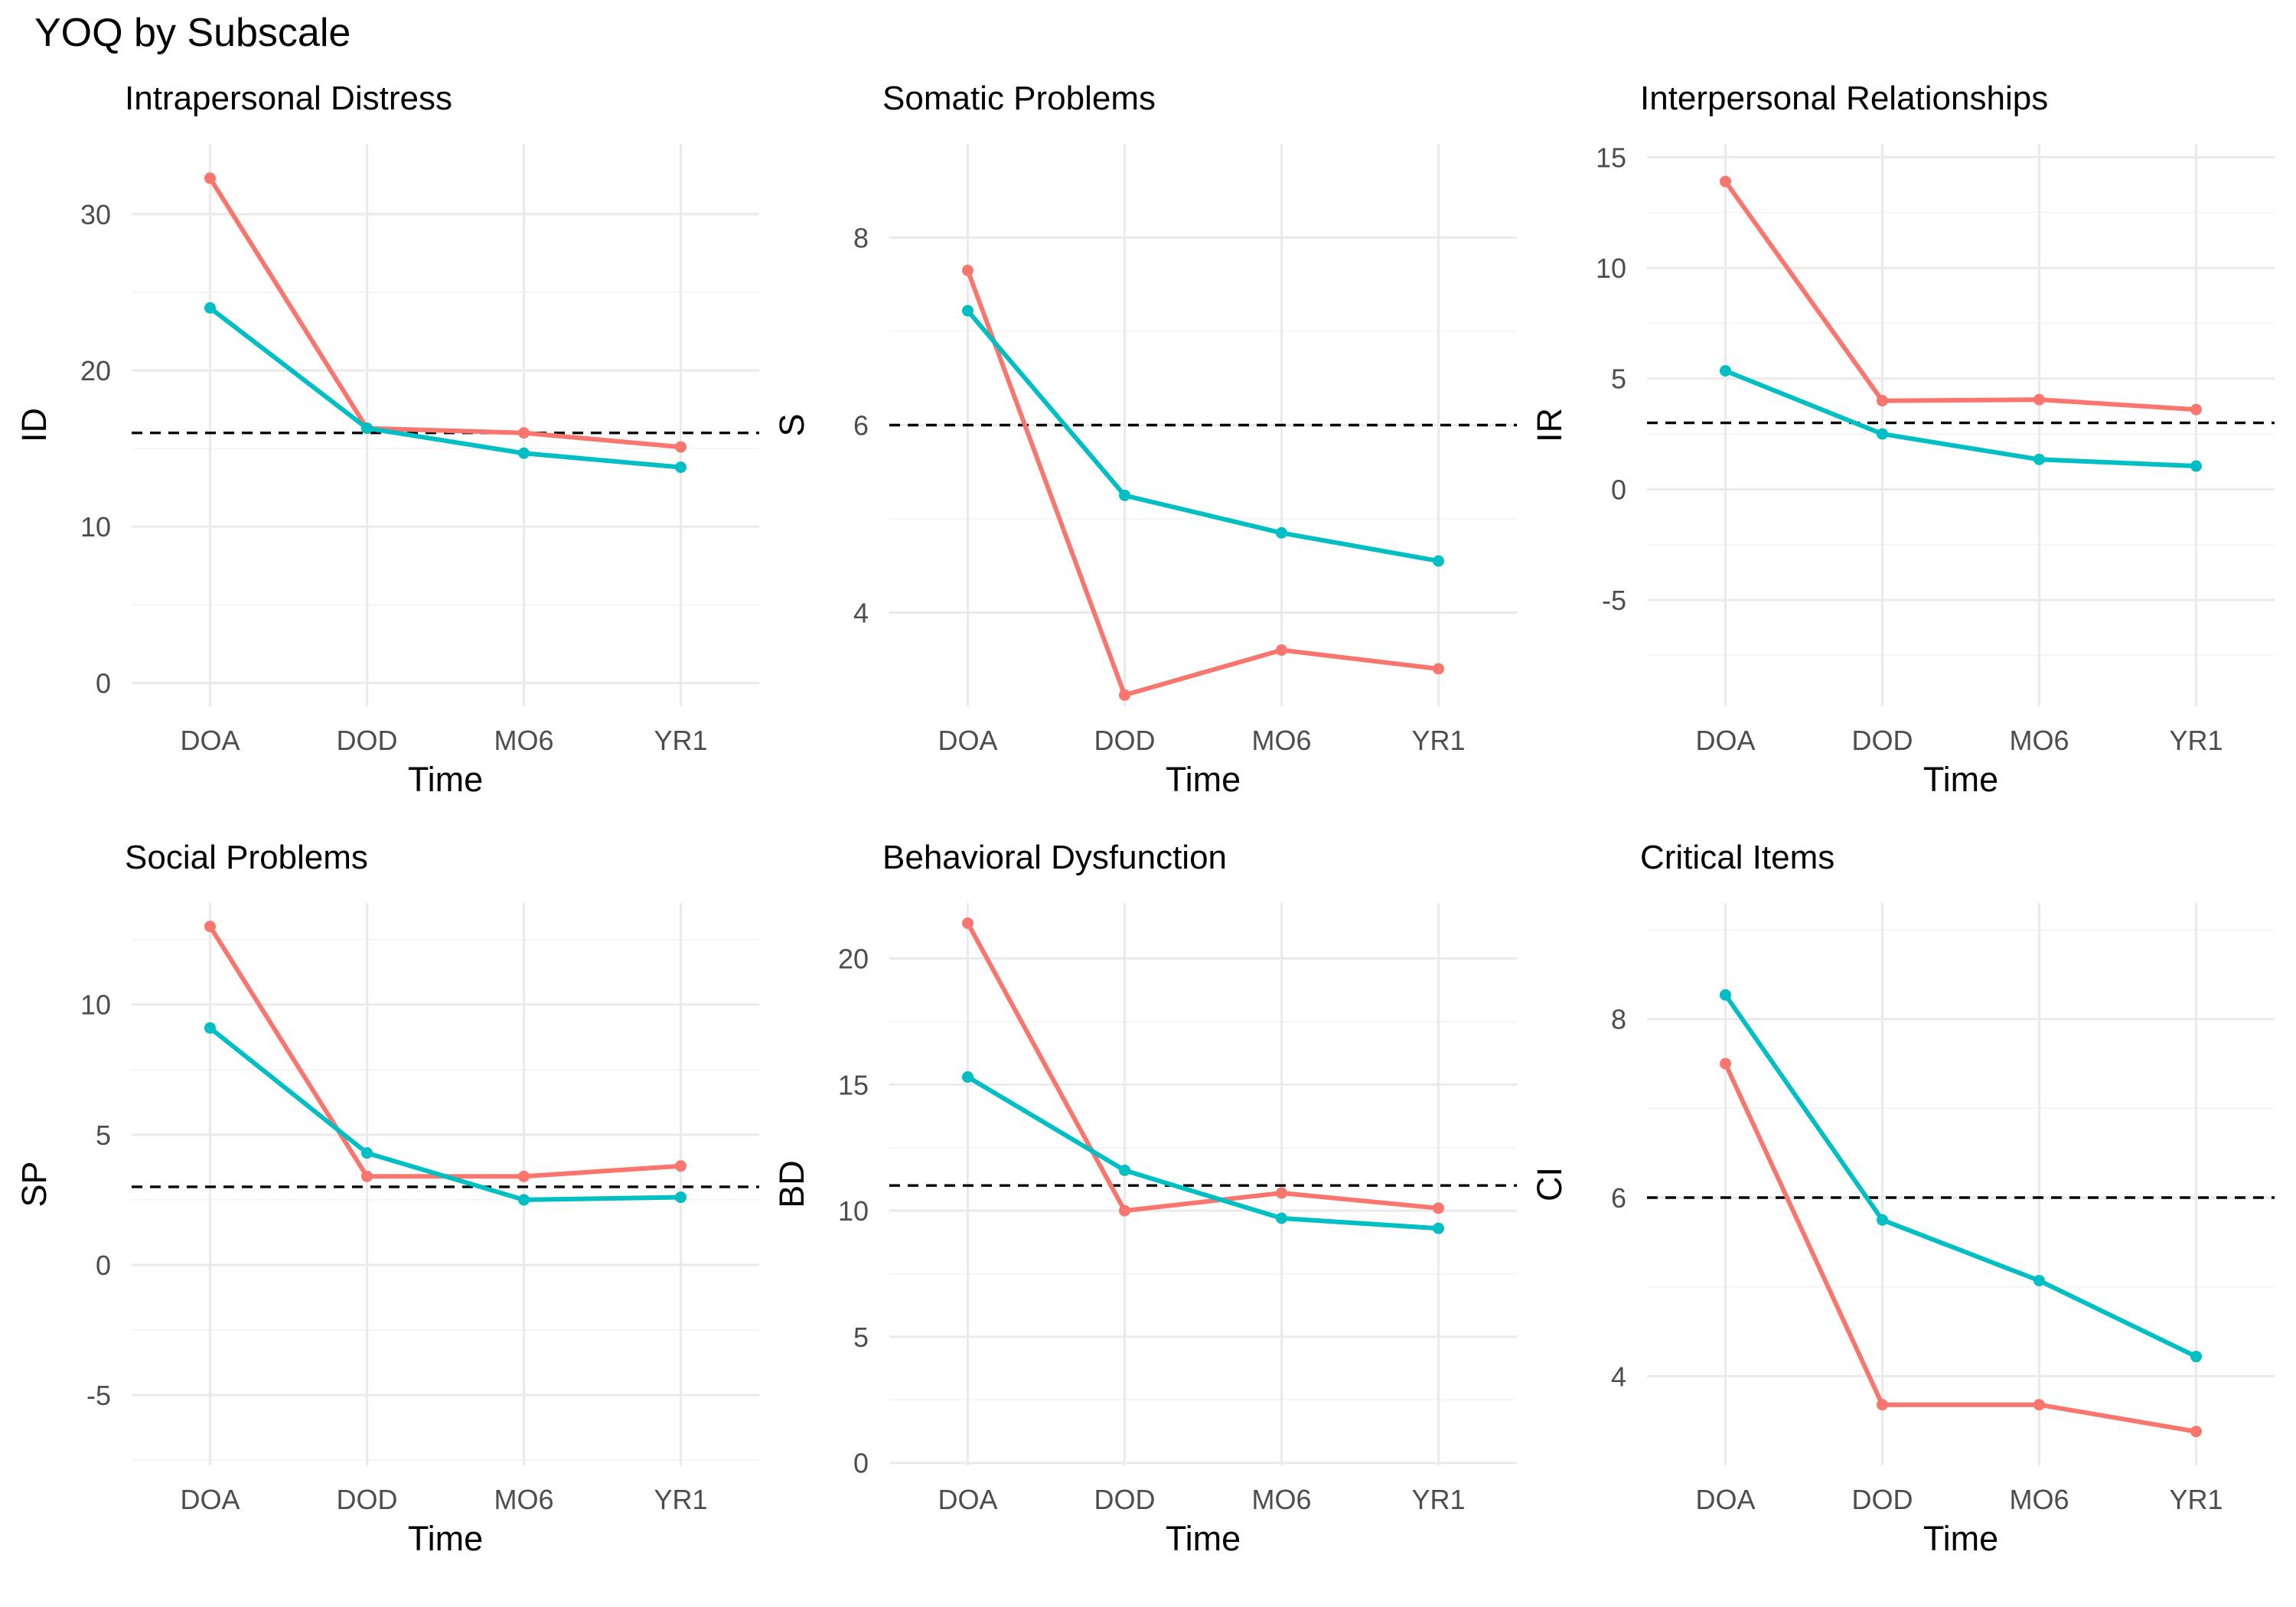 The image size is (2296, 1607). I want to click on panel-title: Somatic Problems, so click(1019, 98).